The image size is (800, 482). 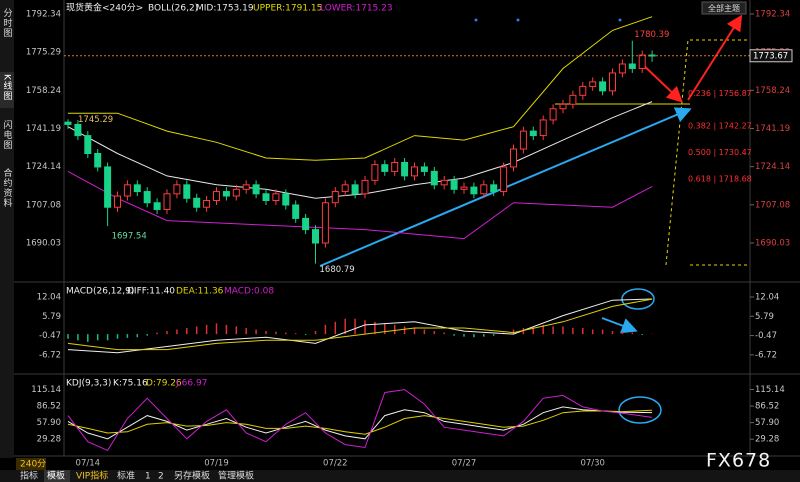 What do you see at coordinates (92, 476) in the screenshot?
I see `toolbar-item: VIP指标` at bounding box center [92, 476].